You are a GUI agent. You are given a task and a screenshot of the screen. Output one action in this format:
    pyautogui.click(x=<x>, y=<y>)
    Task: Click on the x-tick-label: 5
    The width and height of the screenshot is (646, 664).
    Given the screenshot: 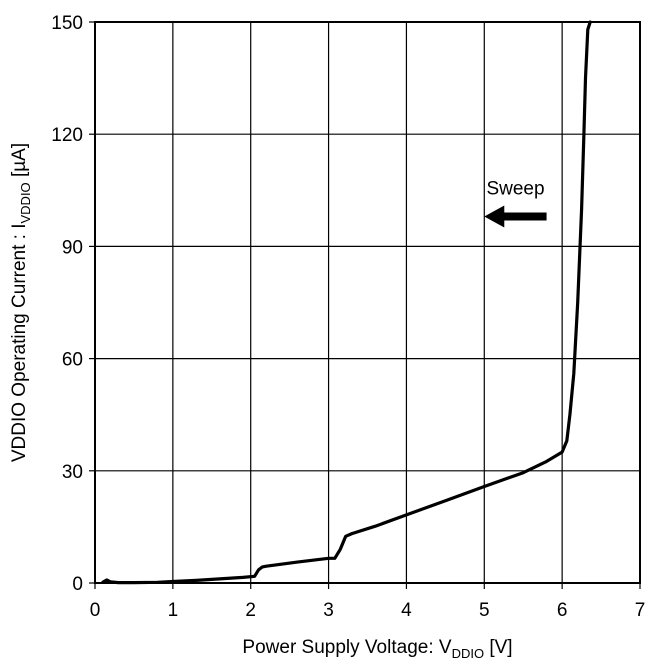 What is the action you would take?
    pyautogui.click(x=484, y=610)
    